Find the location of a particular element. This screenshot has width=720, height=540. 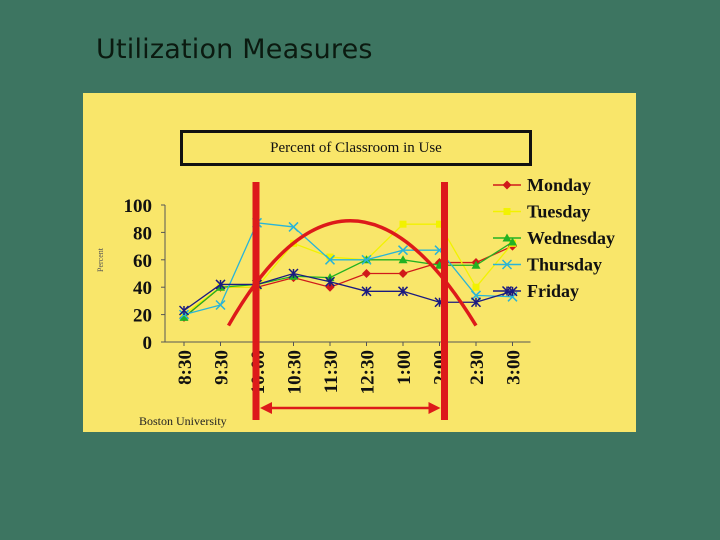

arrow-head-right is located at coordinates (434, 408).